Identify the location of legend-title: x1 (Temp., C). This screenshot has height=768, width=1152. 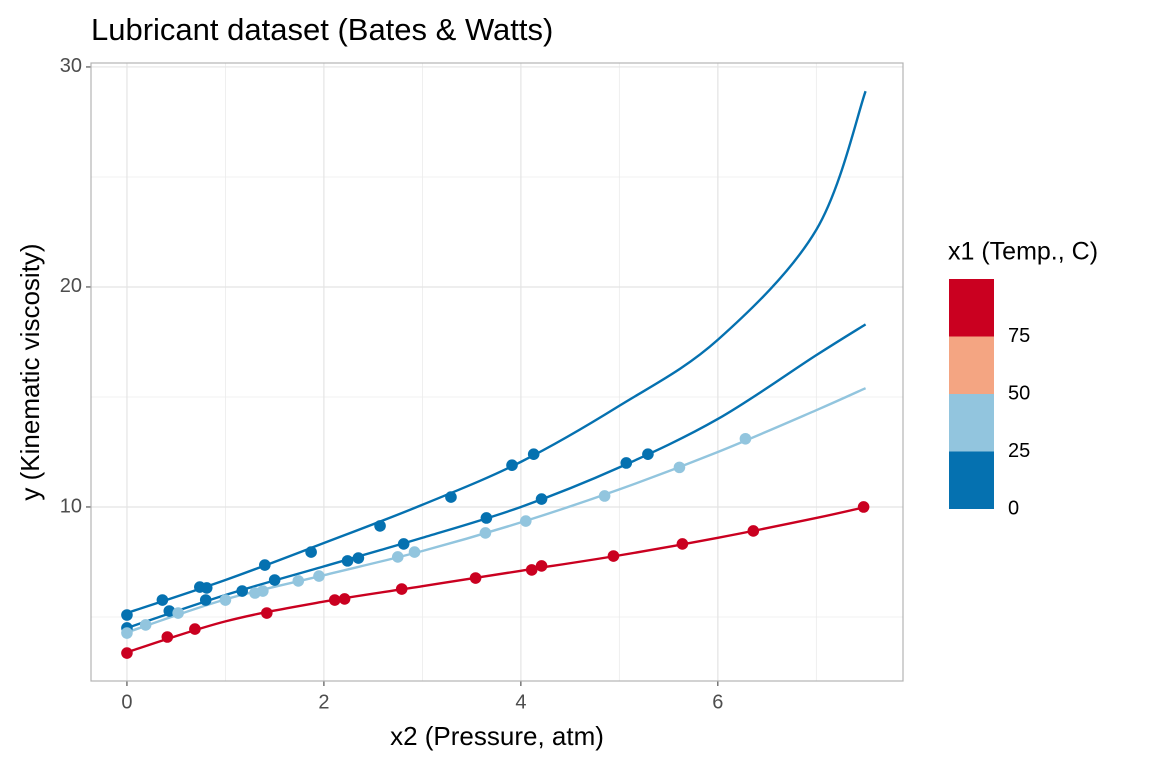
(1023, 252).